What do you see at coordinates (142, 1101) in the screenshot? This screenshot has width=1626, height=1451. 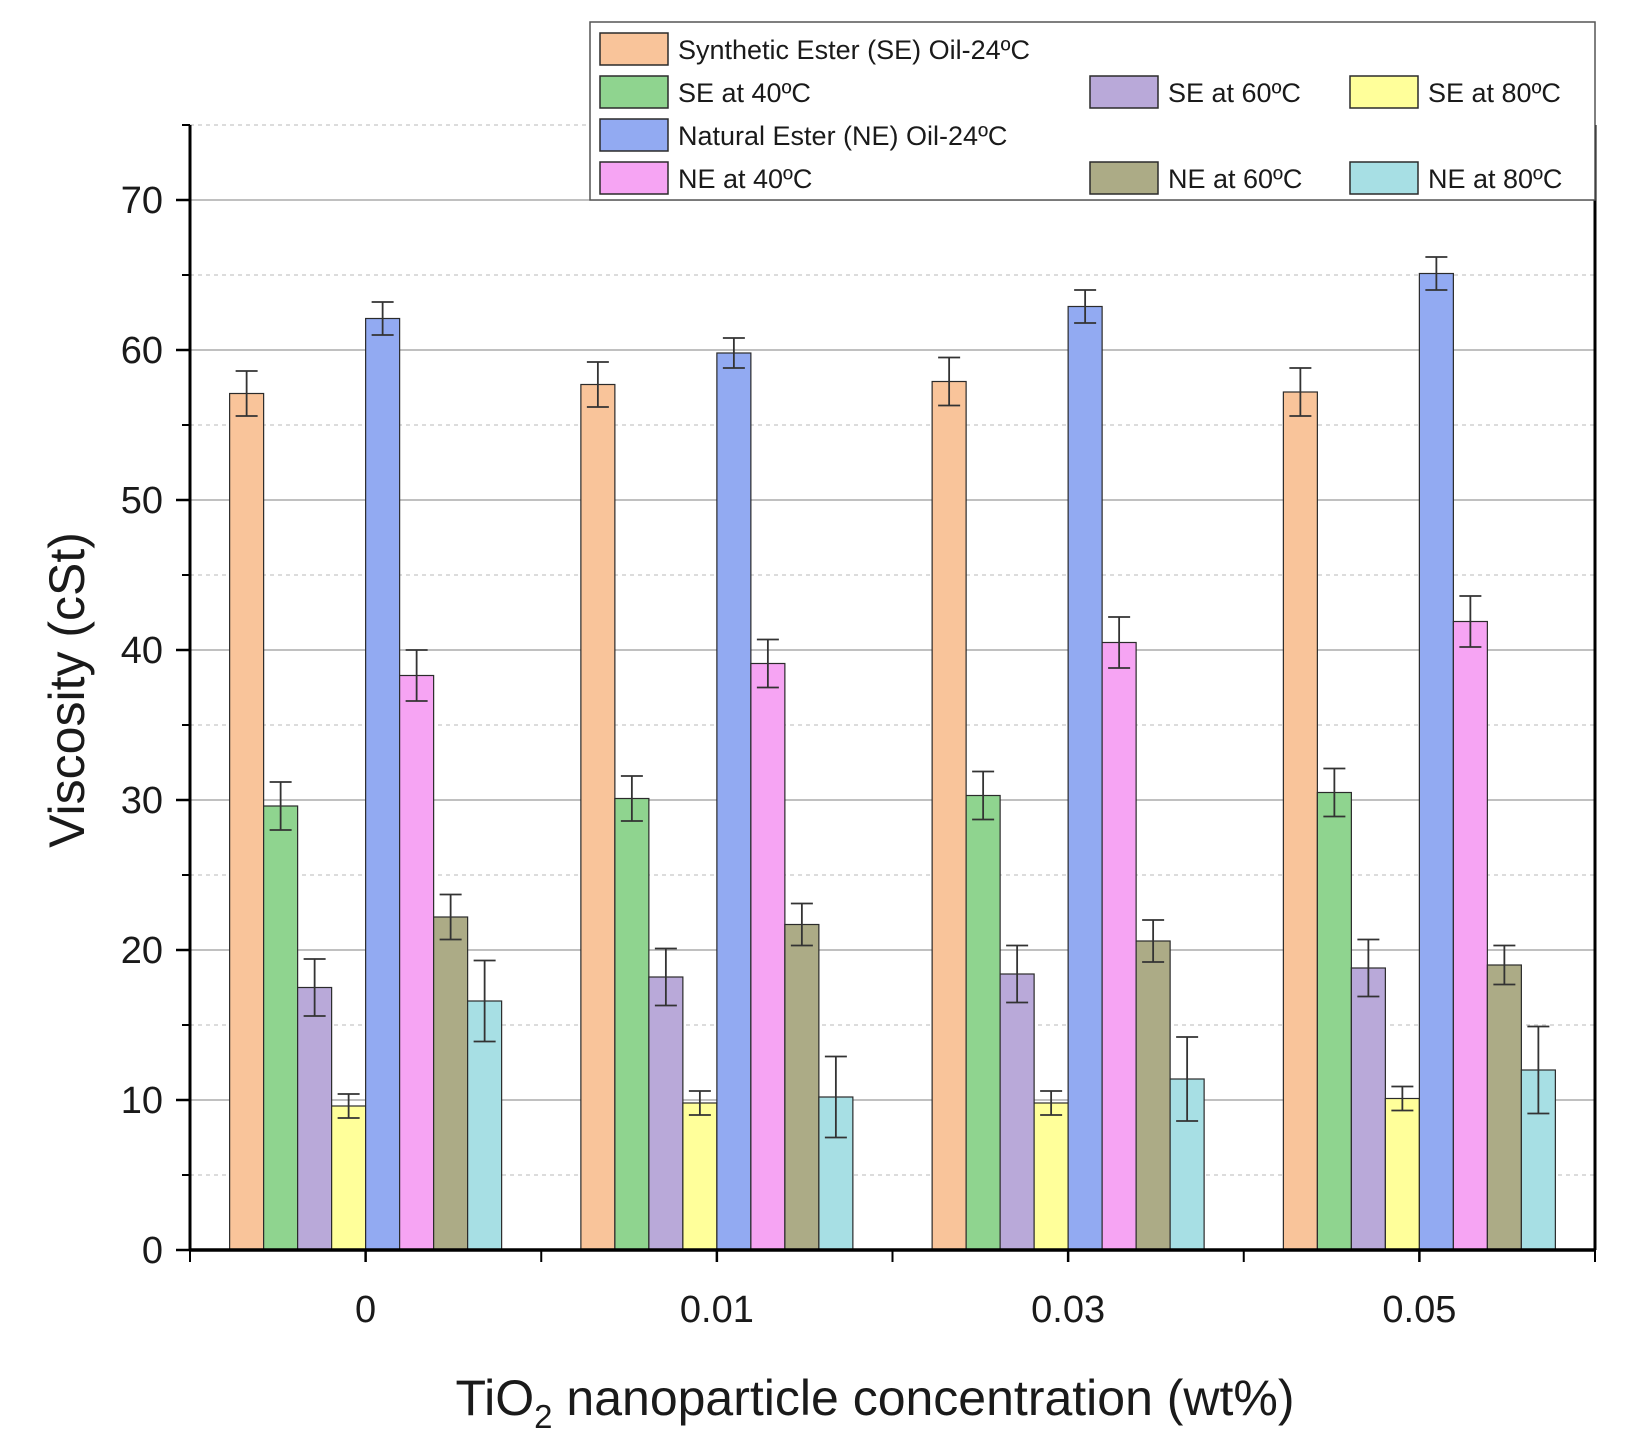 I see `y-tick-label: 10` at bounding box center [142, 1101].